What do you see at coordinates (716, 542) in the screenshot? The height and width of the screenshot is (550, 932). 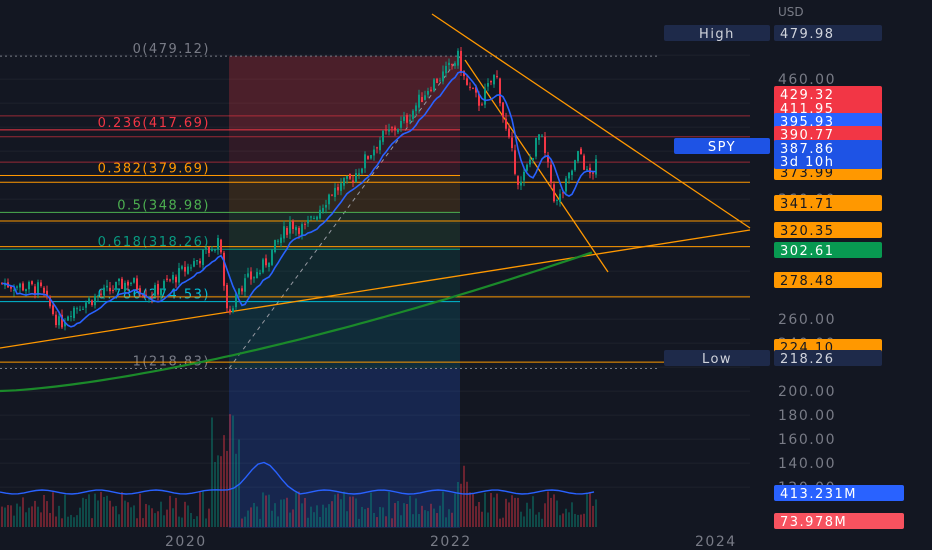 I see `time-axis-label: 2024` at bounding box center [716, 542].